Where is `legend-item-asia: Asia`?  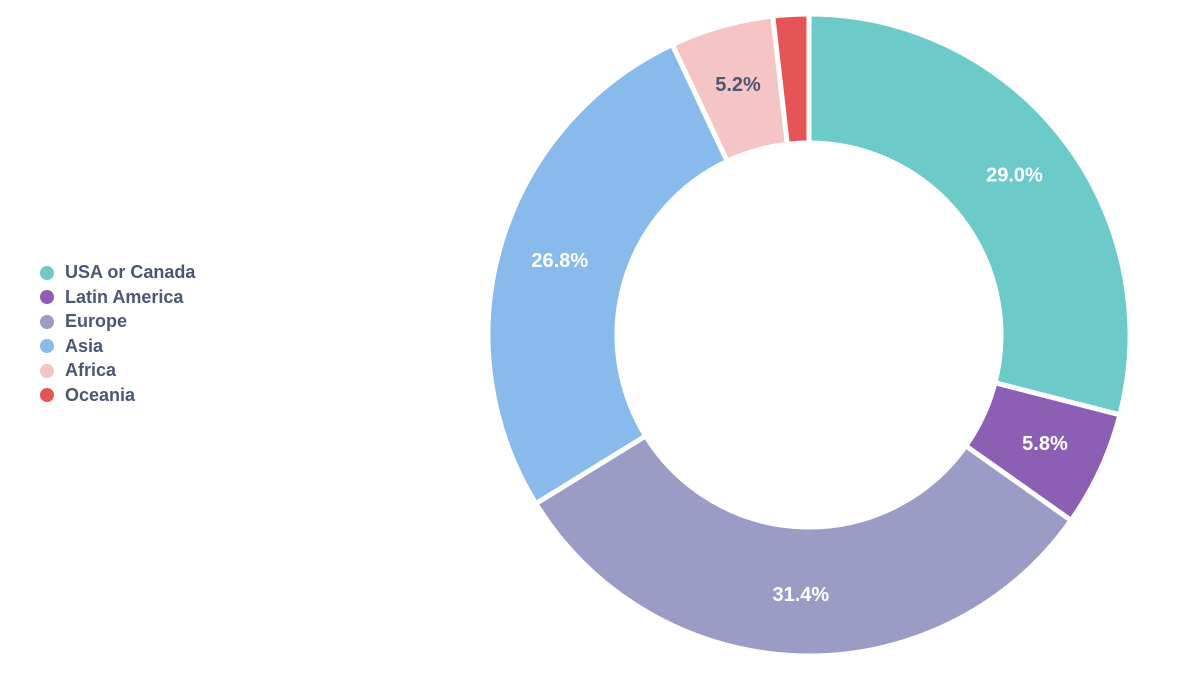
legend-item-asia: Asia is located at coordinates (117, 346).